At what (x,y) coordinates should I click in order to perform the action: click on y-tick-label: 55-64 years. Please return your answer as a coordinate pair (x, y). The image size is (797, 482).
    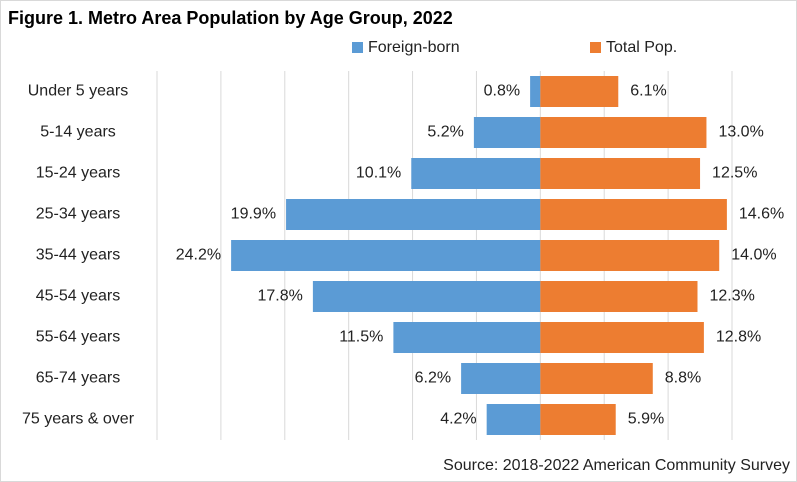
    Looking at the image, I should click on (78, 337).